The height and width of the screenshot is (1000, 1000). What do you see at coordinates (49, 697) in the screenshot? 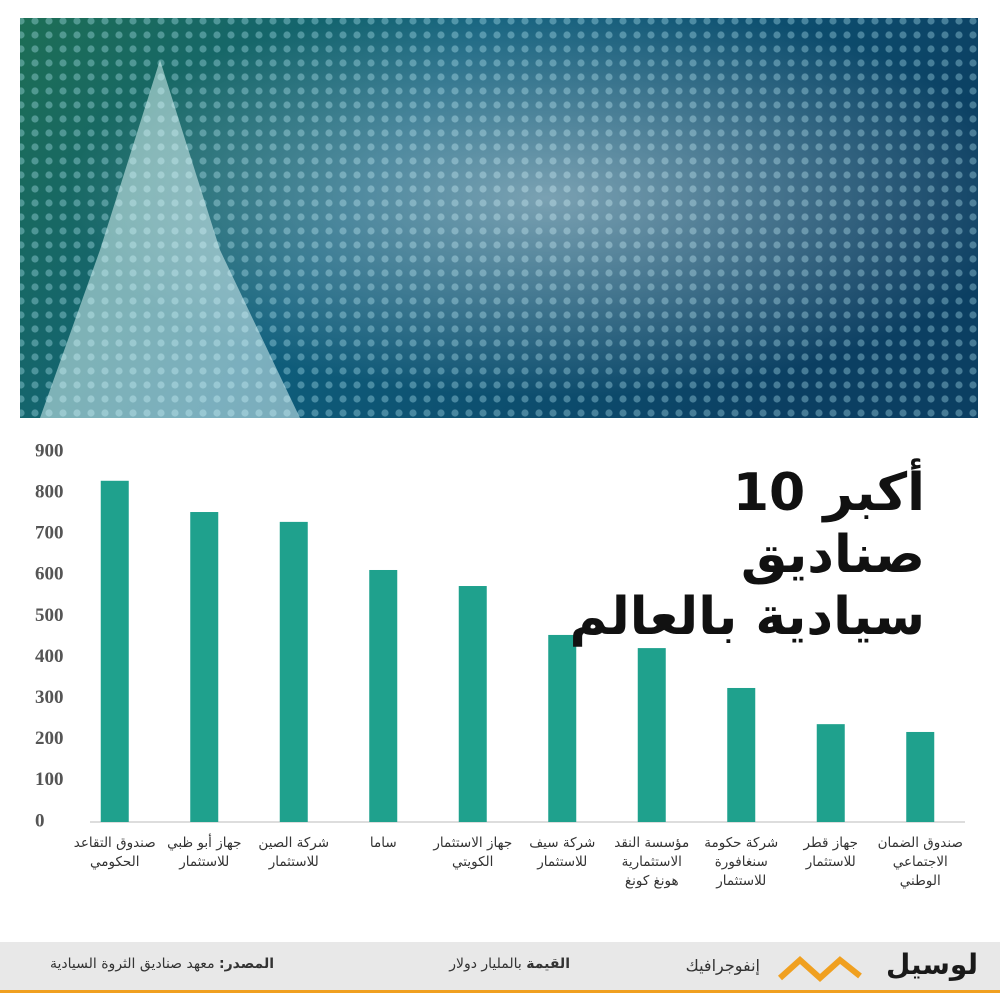
I see `y-tick-label: 300` at bounding box center [49, 697].